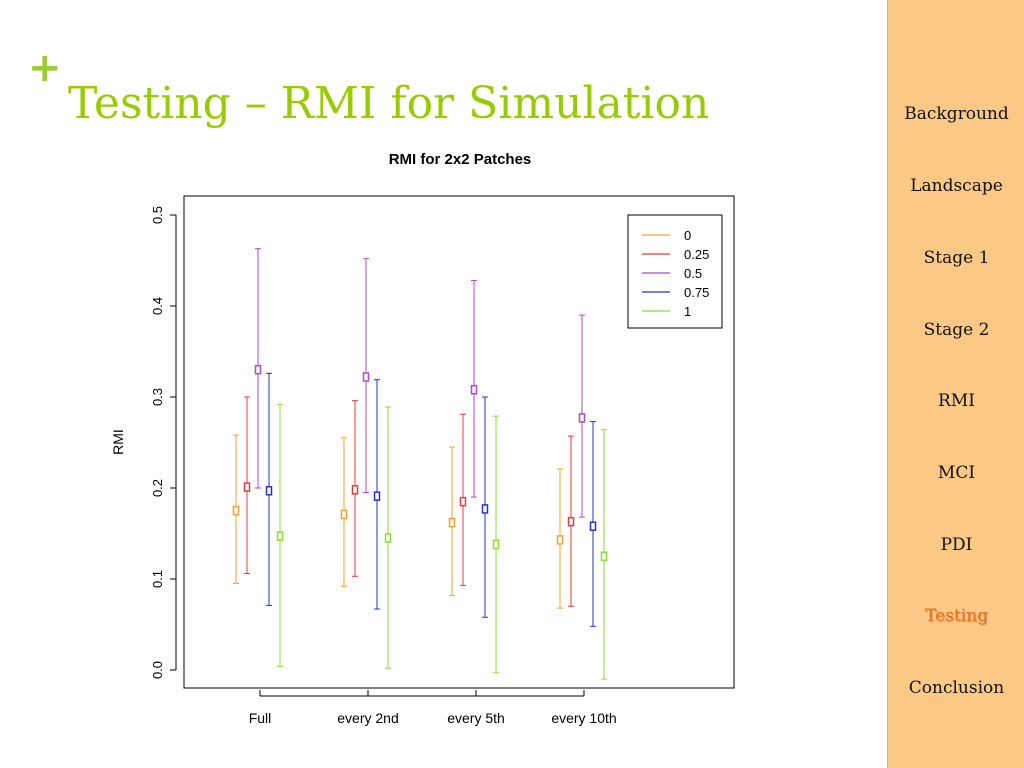 The width and height of the screenshot is (1024, 768). I want to click on legend-entry-label: 1, so click(687, 311).